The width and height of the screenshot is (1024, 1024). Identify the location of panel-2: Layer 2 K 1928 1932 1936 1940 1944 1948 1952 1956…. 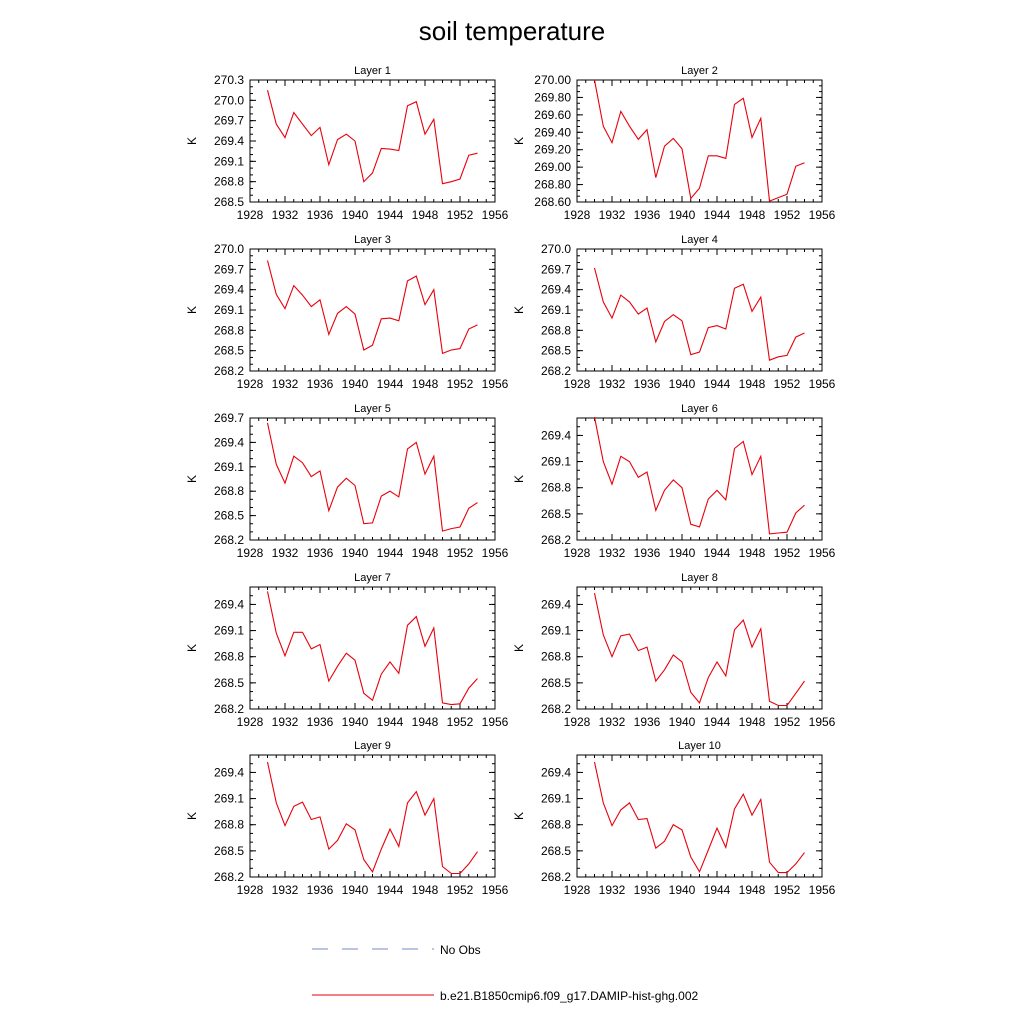
(674, 143).